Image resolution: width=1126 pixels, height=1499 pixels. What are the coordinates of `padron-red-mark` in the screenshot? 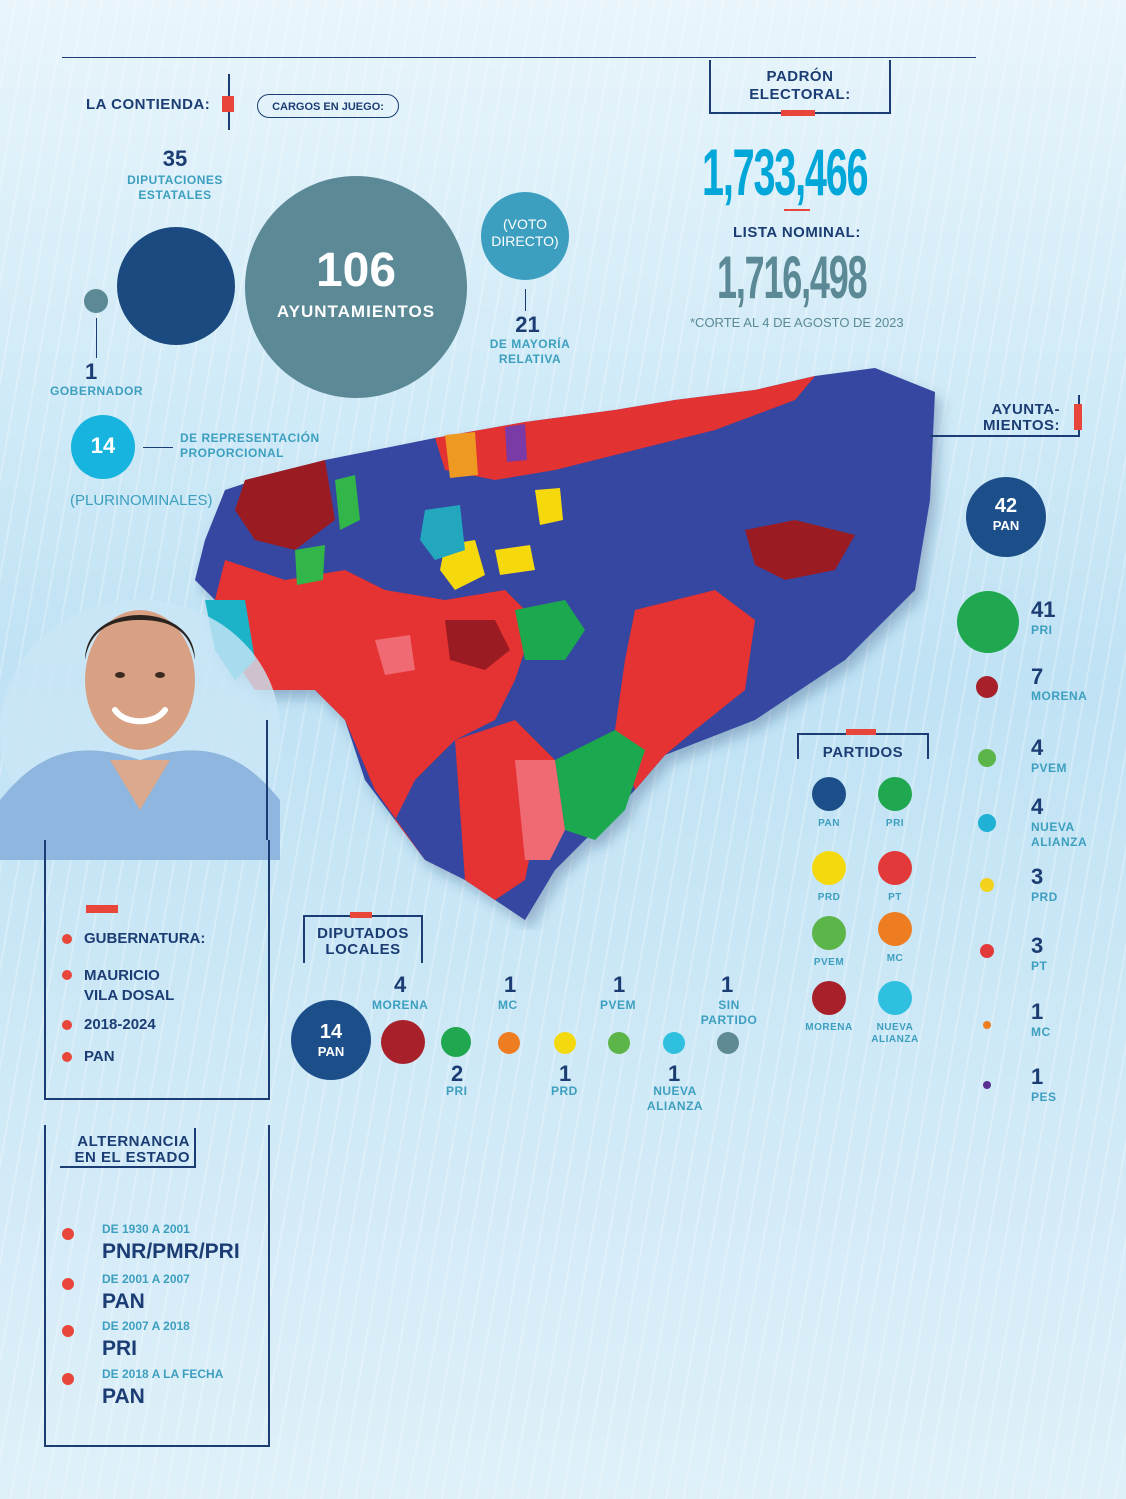 It's located at (798, 113).